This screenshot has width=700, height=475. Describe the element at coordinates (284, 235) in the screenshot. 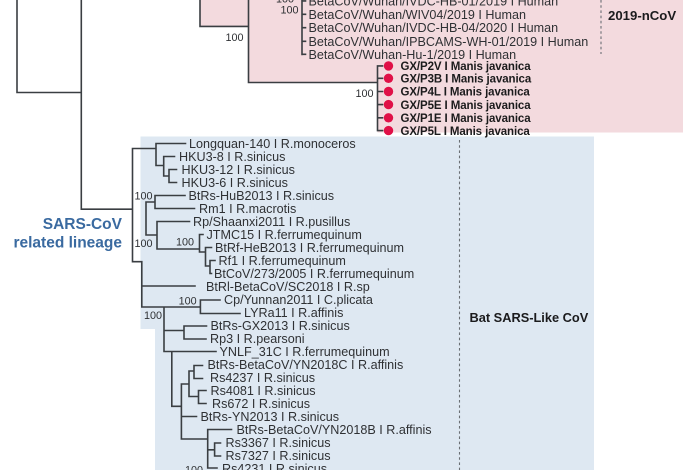

I see `svg-text: JTMC15 I R.ferrumequinum` at that location.